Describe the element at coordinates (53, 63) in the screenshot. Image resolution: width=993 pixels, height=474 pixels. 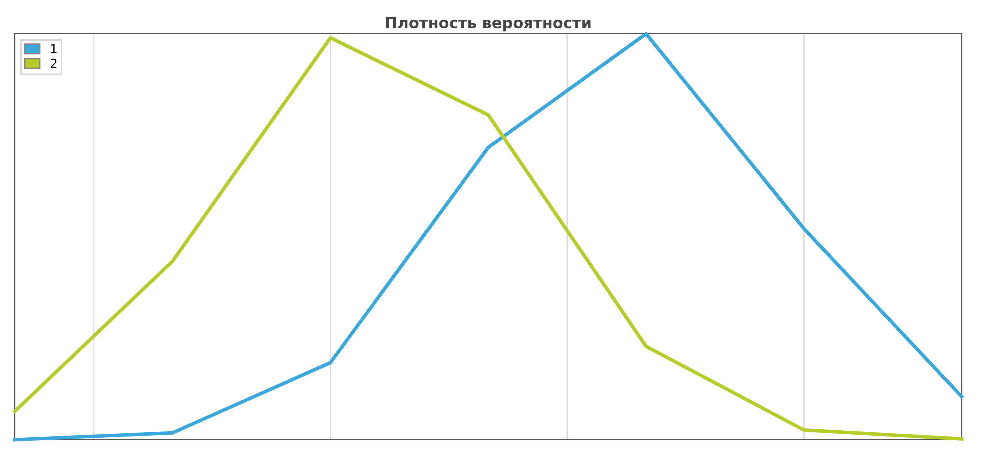
I see `legend-label: 2` at that location.